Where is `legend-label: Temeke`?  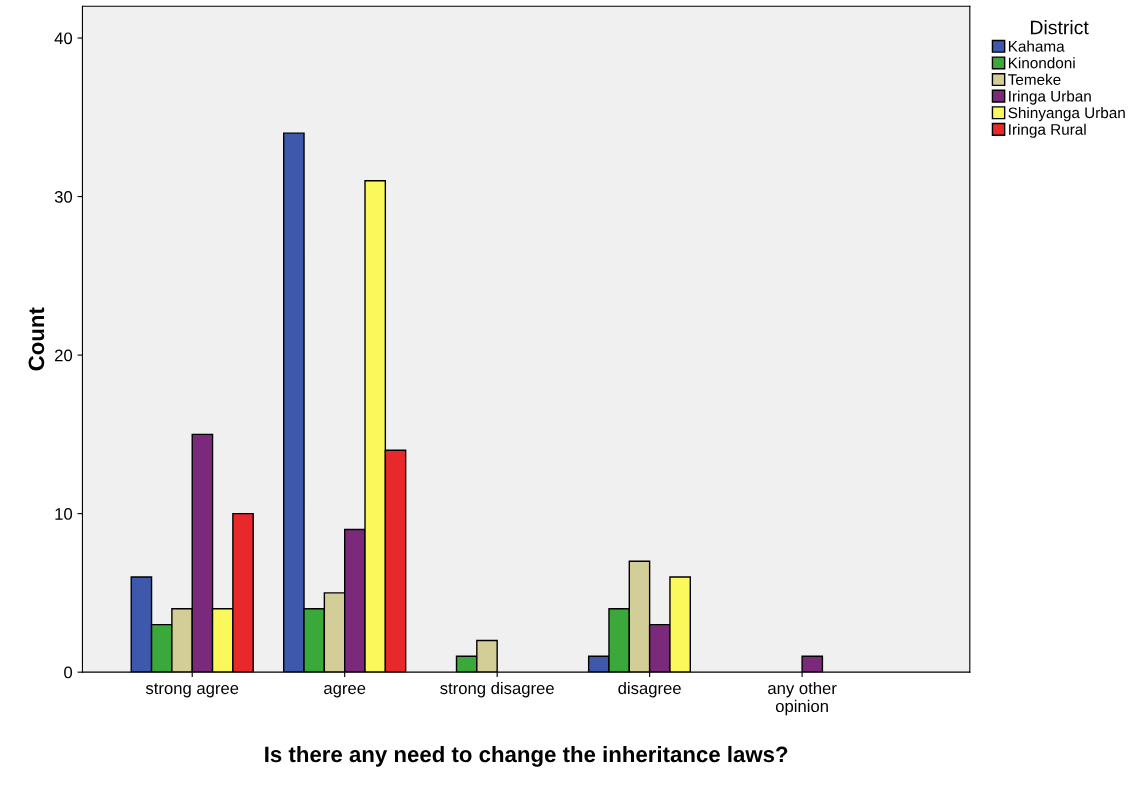
legend-label: Temeke is located at coordinates (1034, 79).